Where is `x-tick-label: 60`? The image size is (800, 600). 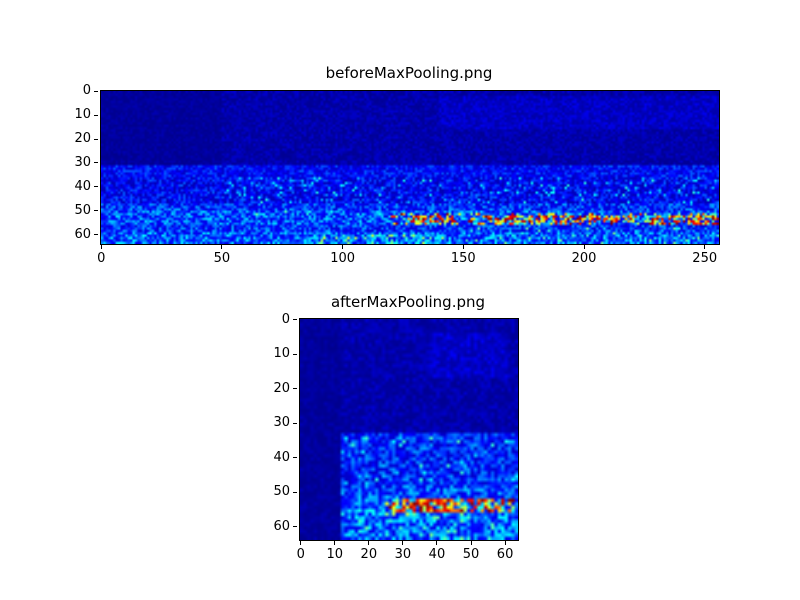 x-tick-label: 60 is located at coordinates (505, 554).